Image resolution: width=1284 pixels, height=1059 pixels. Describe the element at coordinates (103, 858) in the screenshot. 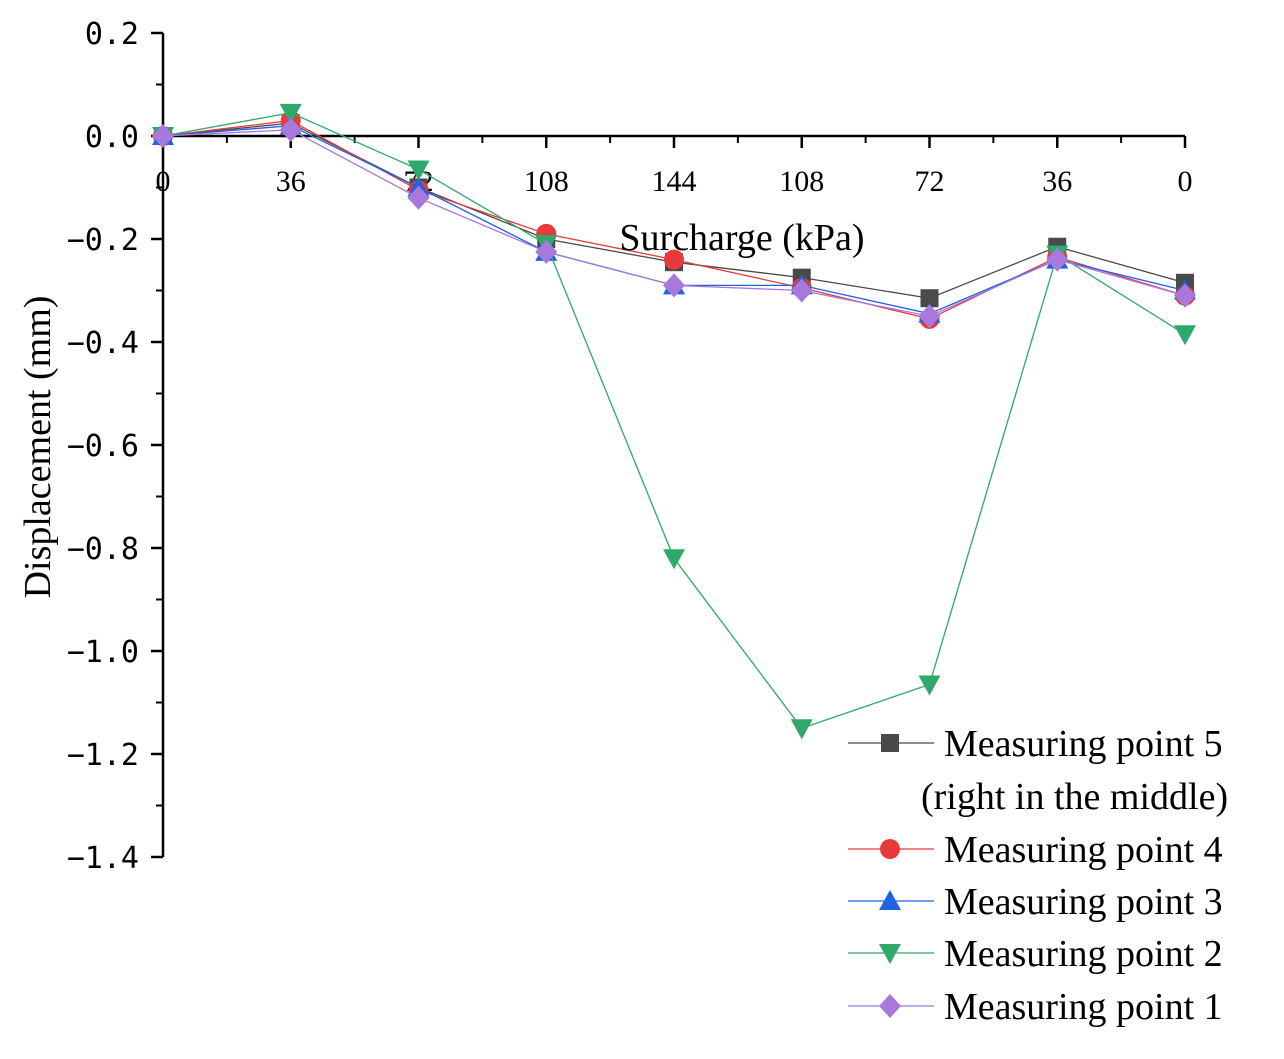

I see `y-tick-label: −1.4` at that location.